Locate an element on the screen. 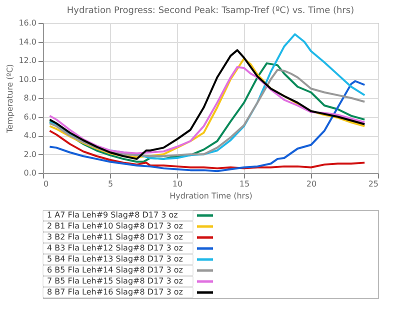 The width and height of the screenshot is (400, 322). y-tick-label: 8.0 is located at coordinates (30, 98).